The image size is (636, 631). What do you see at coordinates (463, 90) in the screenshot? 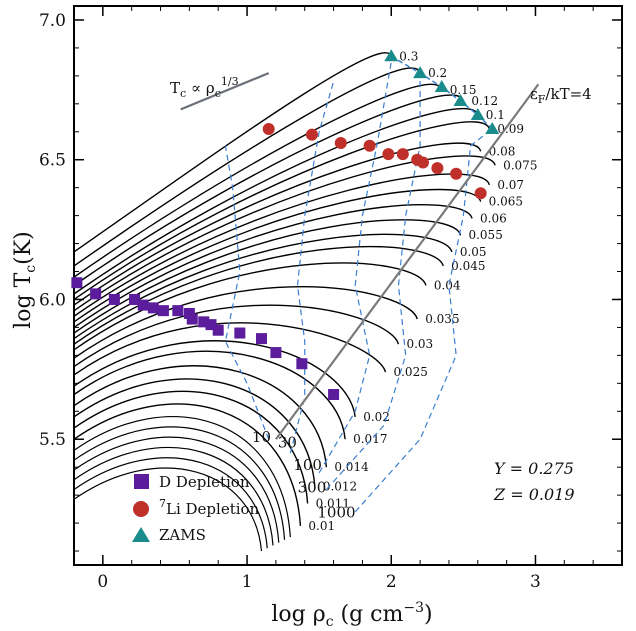
I see `track-mass-label: 0.15` at bounding box center [463, 90].